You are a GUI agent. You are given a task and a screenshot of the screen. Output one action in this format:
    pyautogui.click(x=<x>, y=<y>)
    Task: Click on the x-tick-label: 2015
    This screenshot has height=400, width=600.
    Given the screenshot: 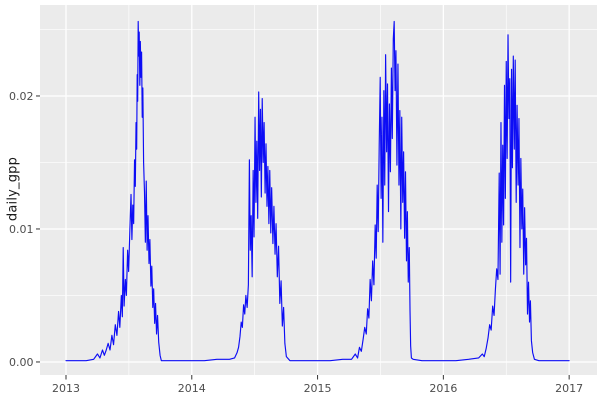 What is the action you would take?
    pyautogui.click(x=318, y=388)
    